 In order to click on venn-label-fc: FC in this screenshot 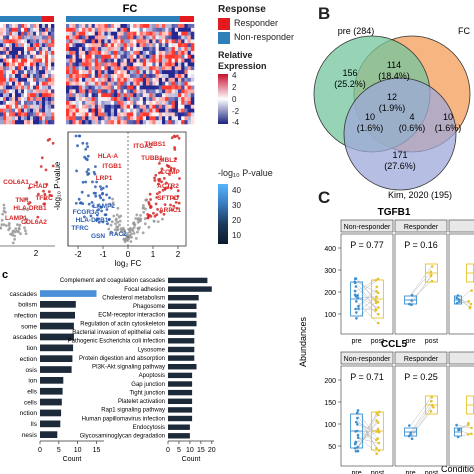, I will do `click(464, 31)`.